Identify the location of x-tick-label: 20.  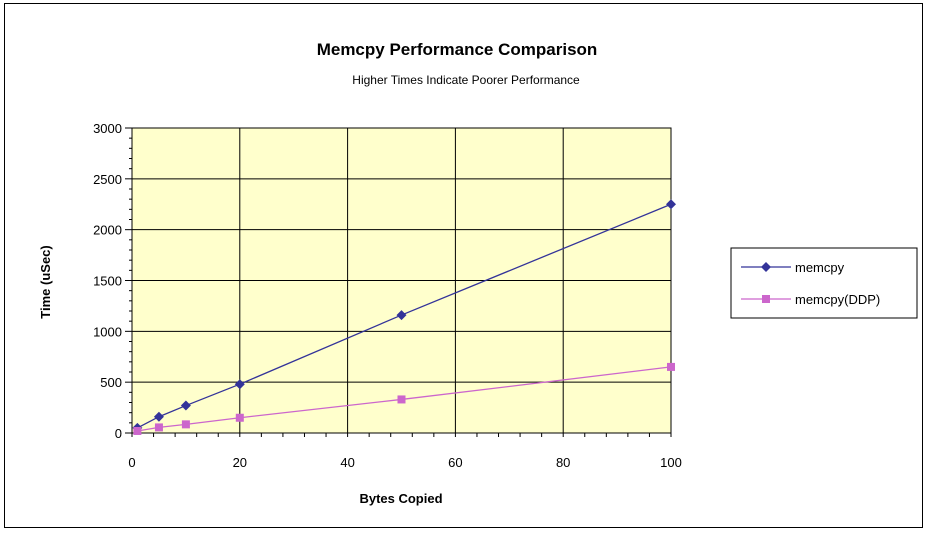
(240, 462).